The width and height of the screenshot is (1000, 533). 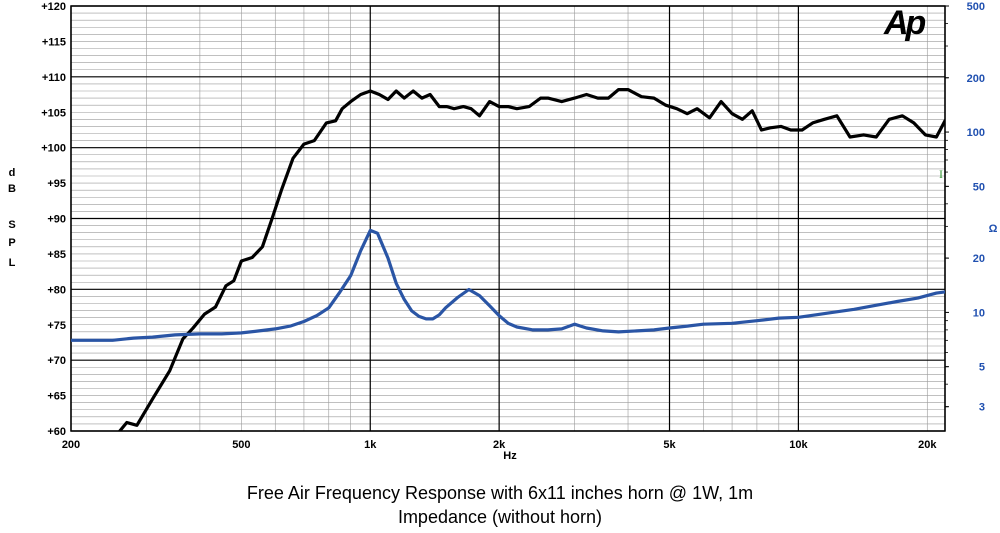 What do you see at coordinates (12, 173) in the screenshot?
I see `y-label-letter: d` at bounding box center [12, 173].